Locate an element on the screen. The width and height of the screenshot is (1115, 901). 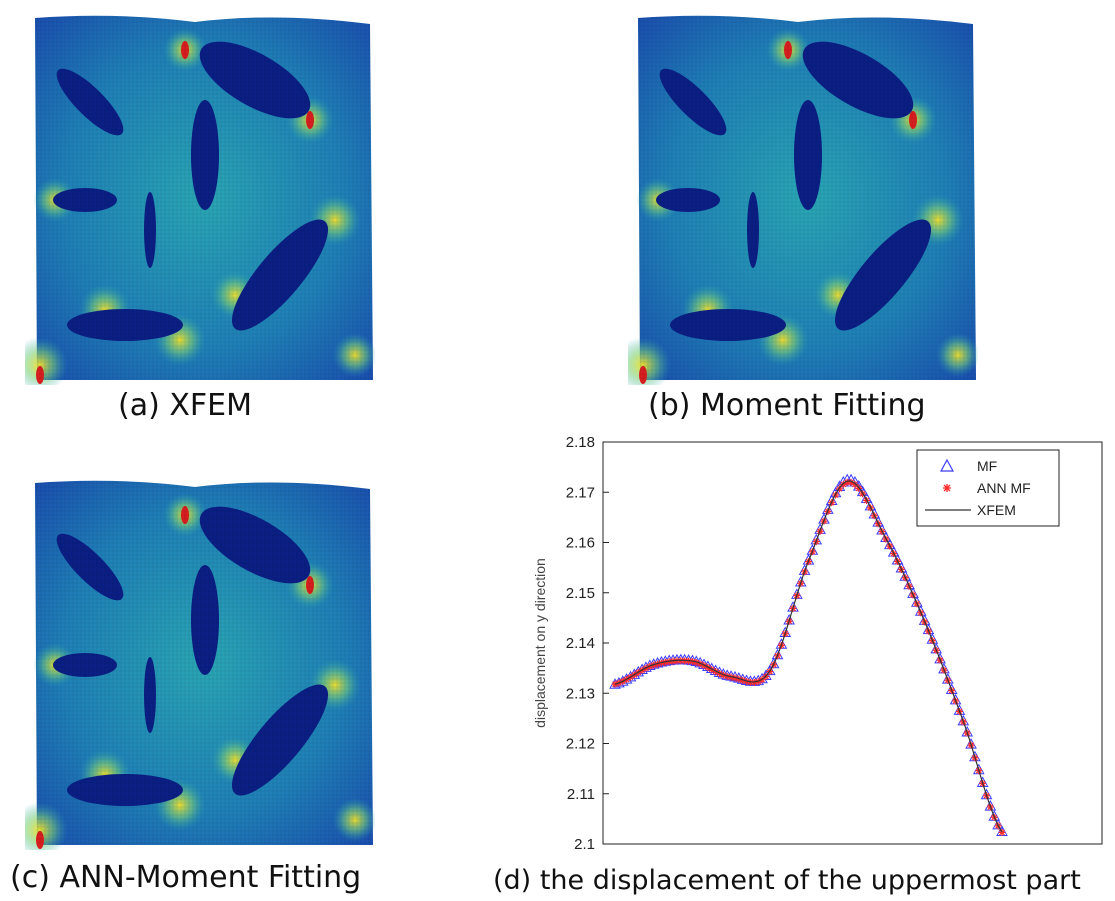
panel-b-moment-fitting is located at coordinates (803, 197).